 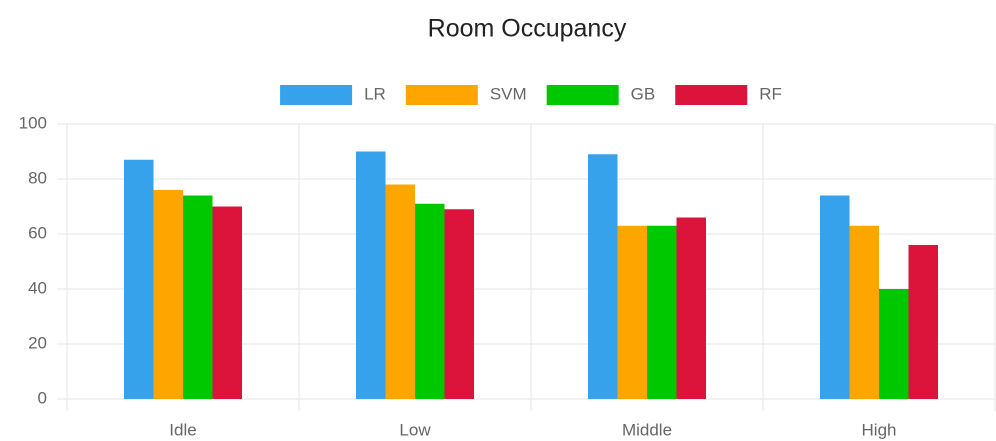 I want to click on legend-label: GB, so click(x=643, y=93).